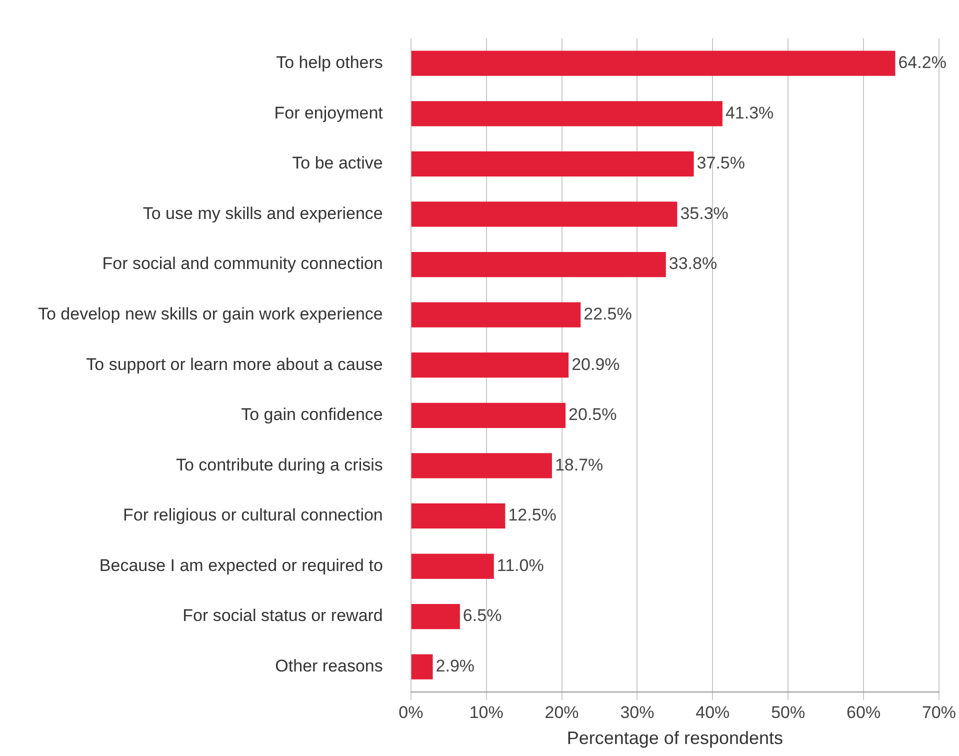 This screenshot has height=756, width=959. Describe the element at coordinates (329, 62) in the screenshot. I see `y-tick-label: To help others` at that location.